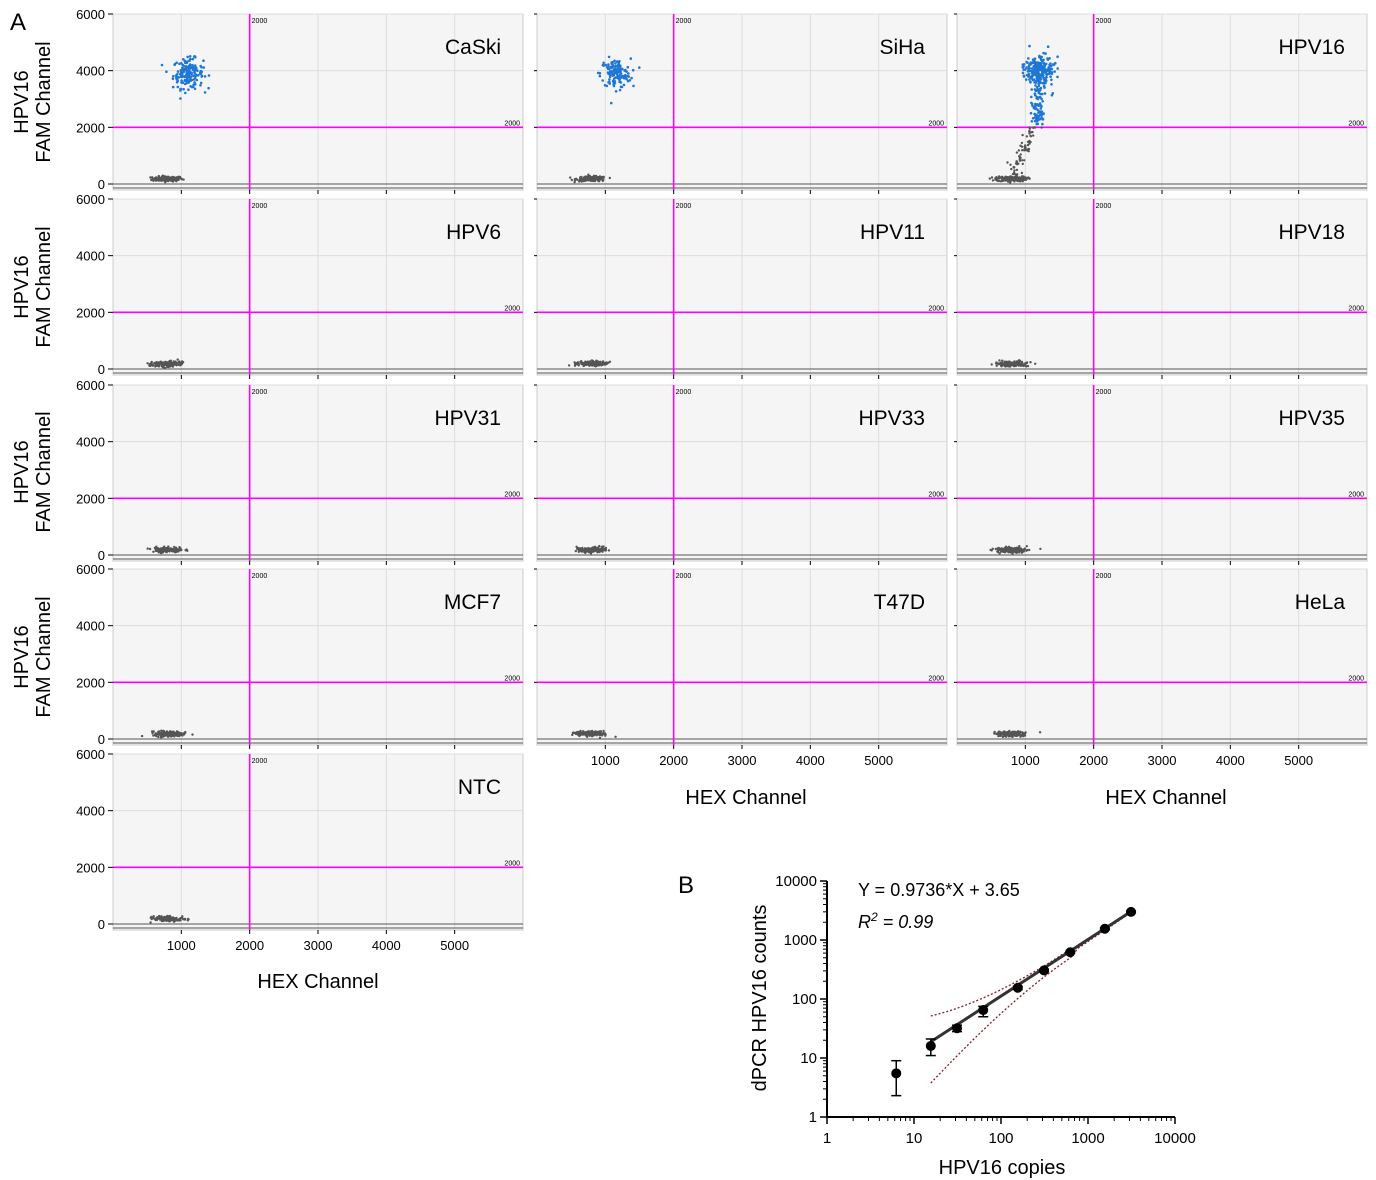  Describe the element at coordinates (90, 626) in the screenshot. I see `y-tick-label: 4000` at that location.